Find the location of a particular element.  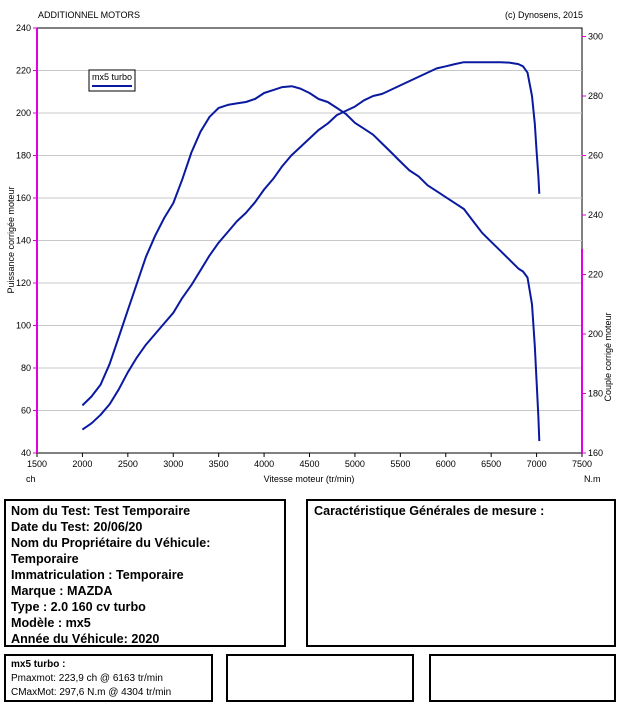

y2-tick-label: 240 is located at coordinates (595, 215).